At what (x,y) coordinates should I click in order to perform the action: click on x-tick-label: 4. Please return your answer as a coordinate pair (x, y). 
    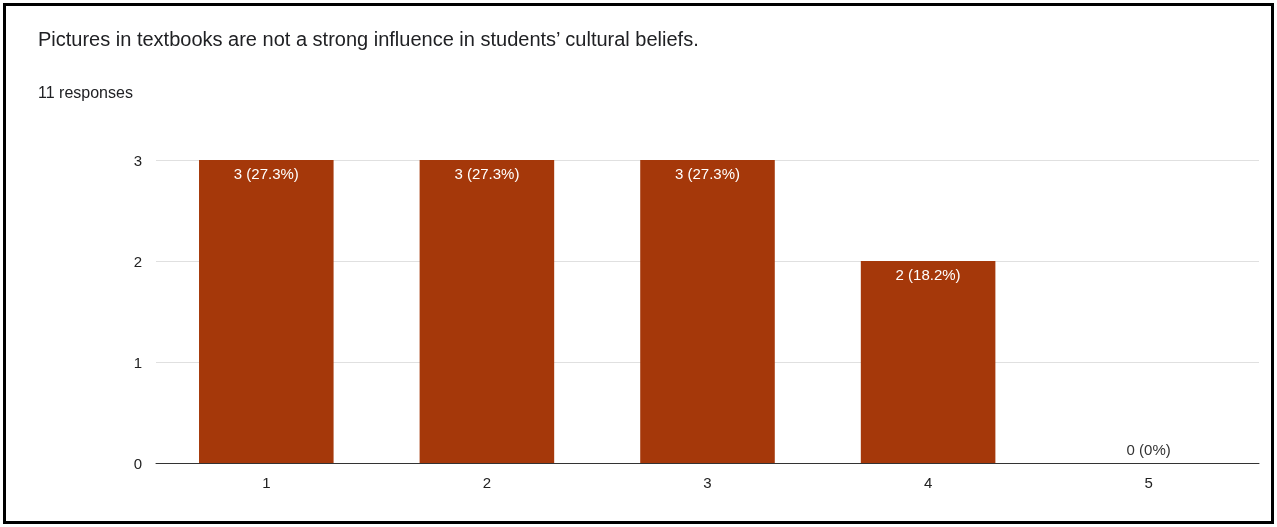
    Looking at the image, I should click on (928, 482).